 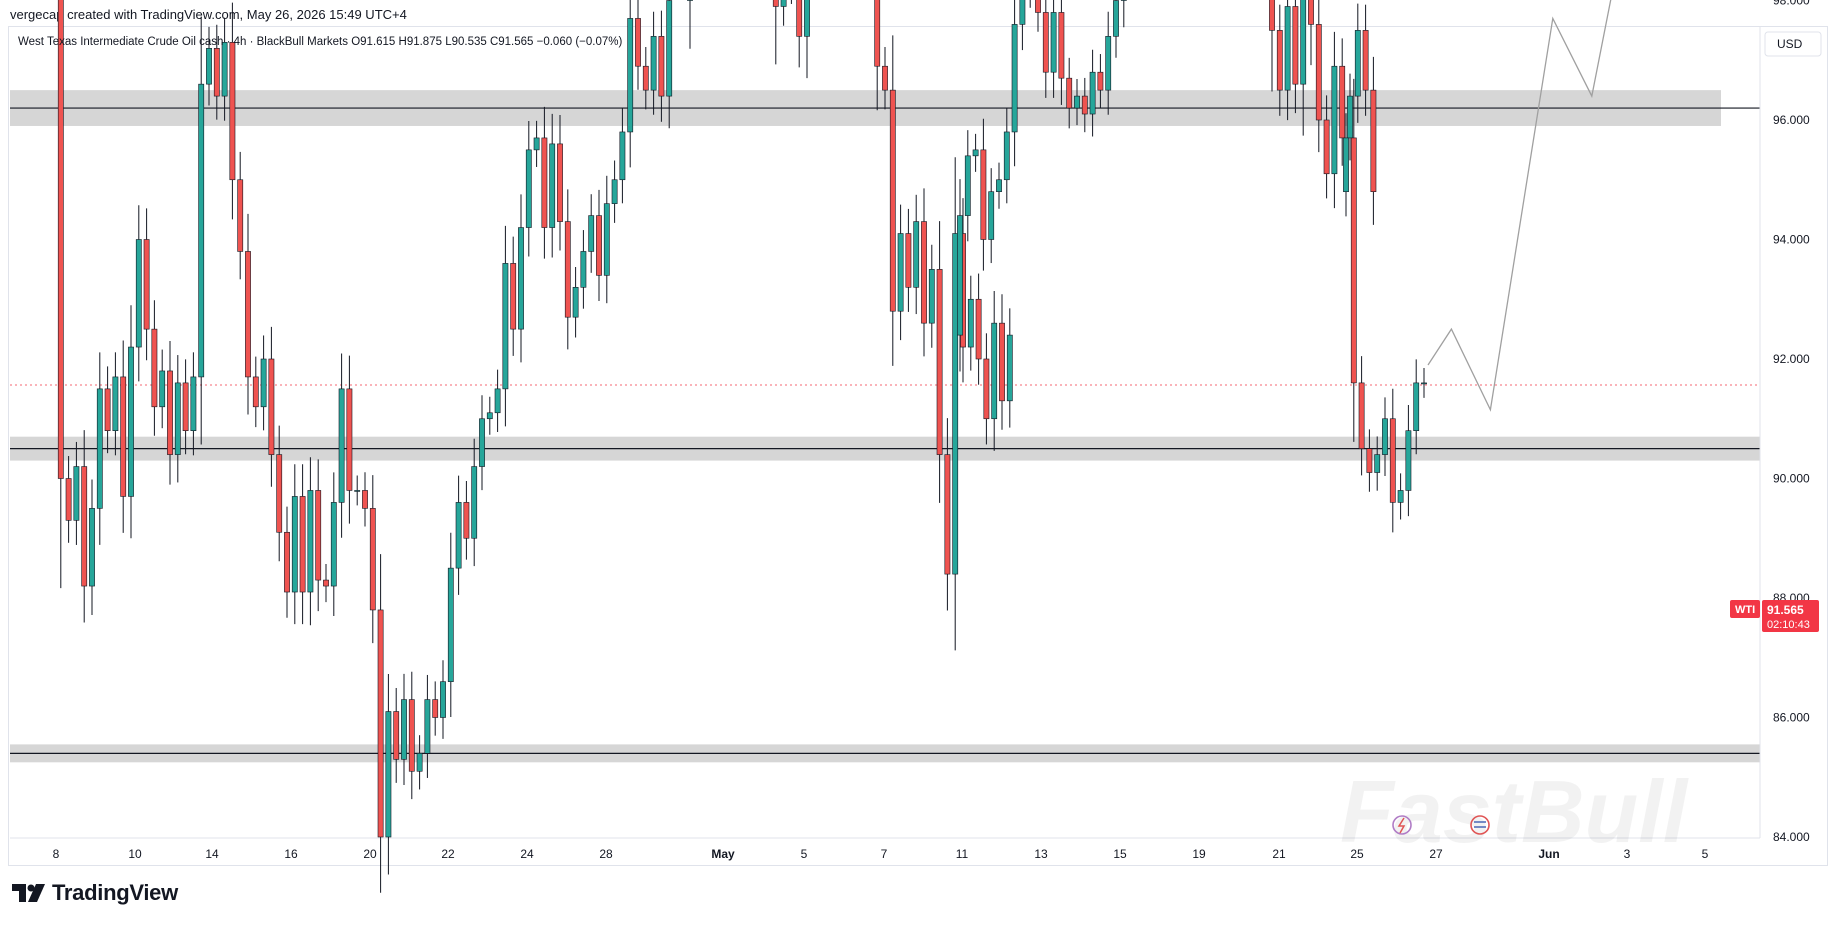 I want to click on currency-button, so click(x=1793, y=44).